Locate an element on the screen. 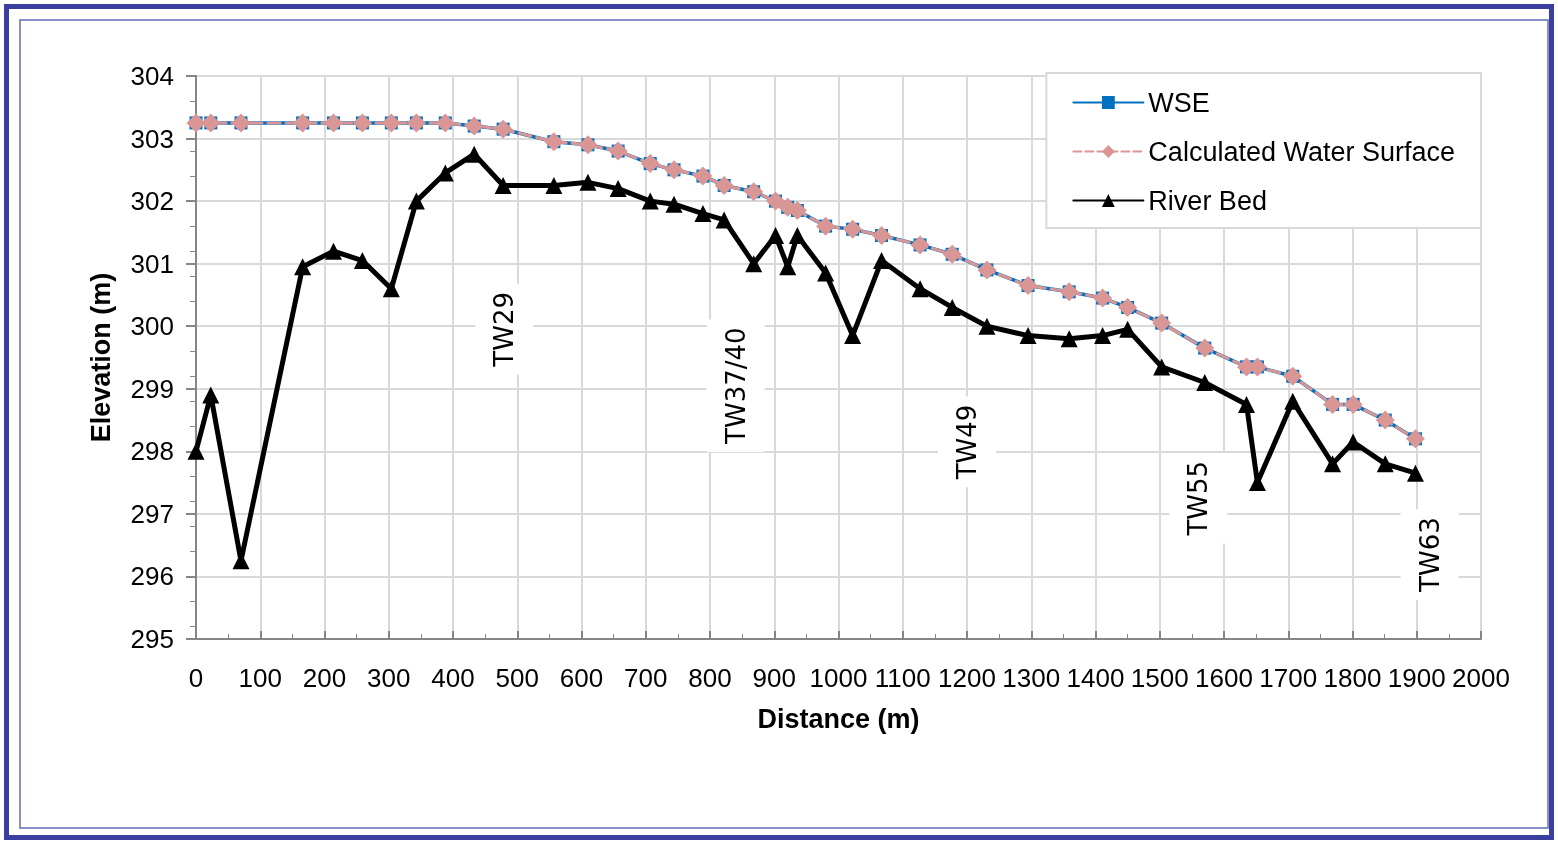 The image size is (1558, 844). x-tick-label: 1600 is located at coordinates (1224, 678).